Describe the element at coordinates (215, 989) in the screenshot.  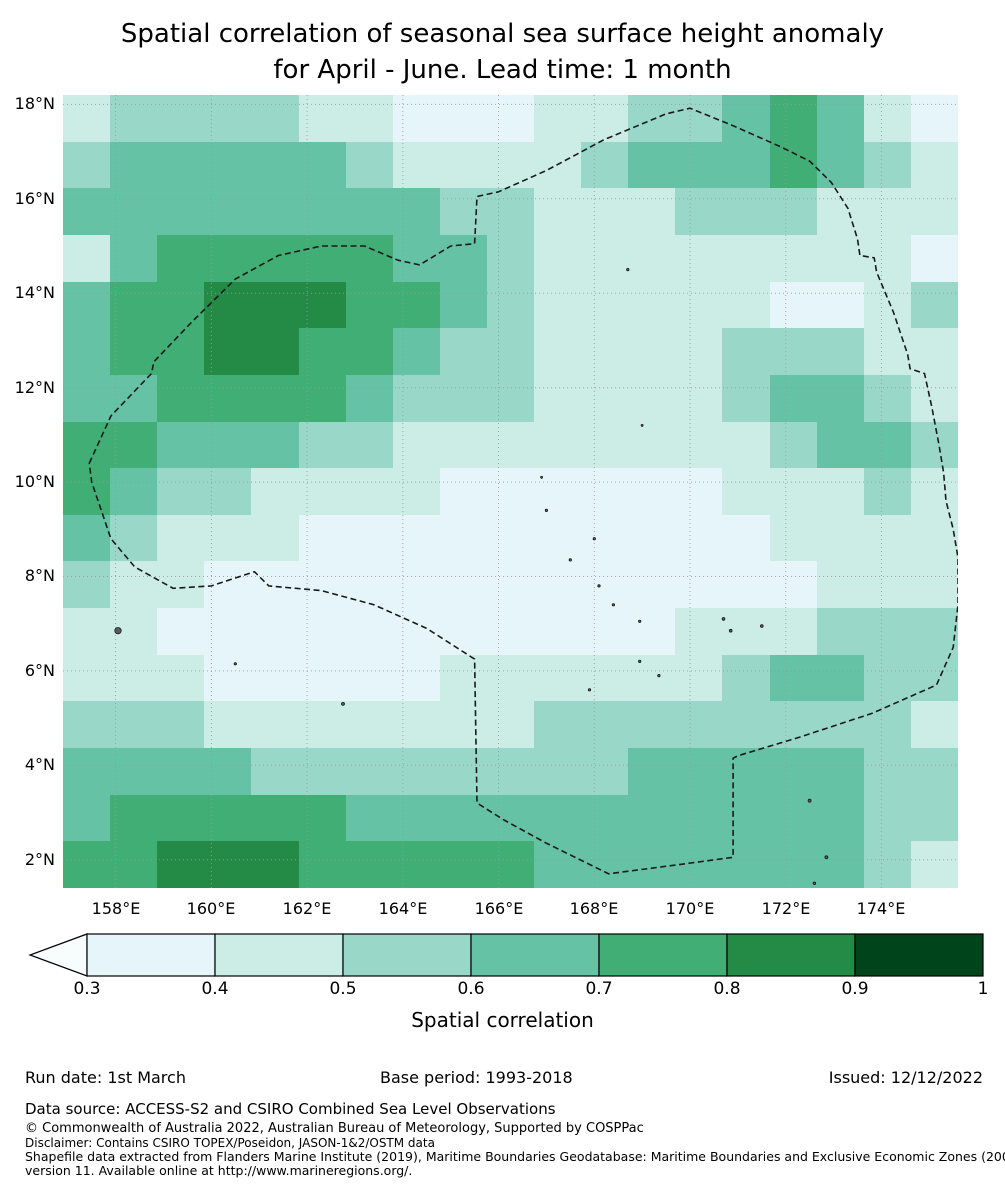
I see `colorbar-tick-label: 0.4` at that location.